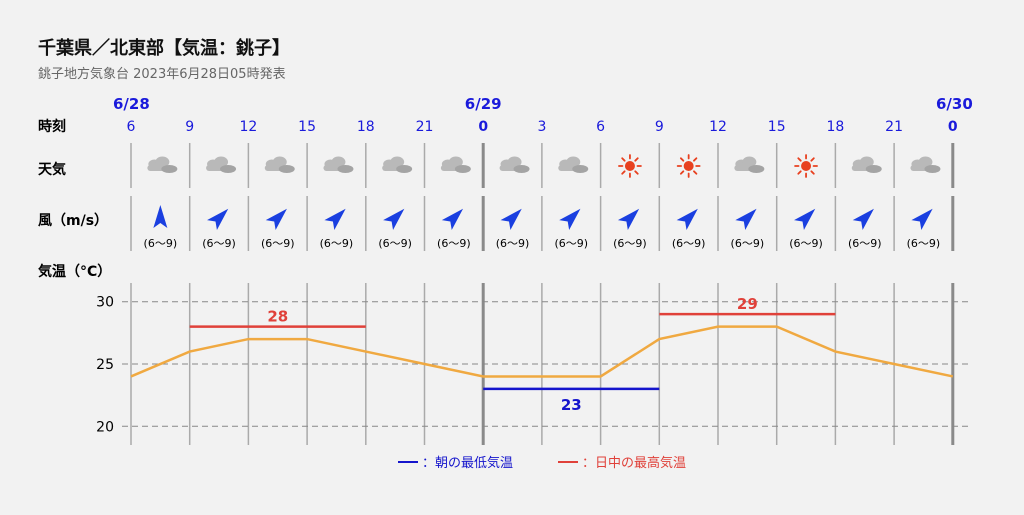 This screenshot has width=1024, height=515. I want to click on y-tick-label: 30, so click(105, 303).